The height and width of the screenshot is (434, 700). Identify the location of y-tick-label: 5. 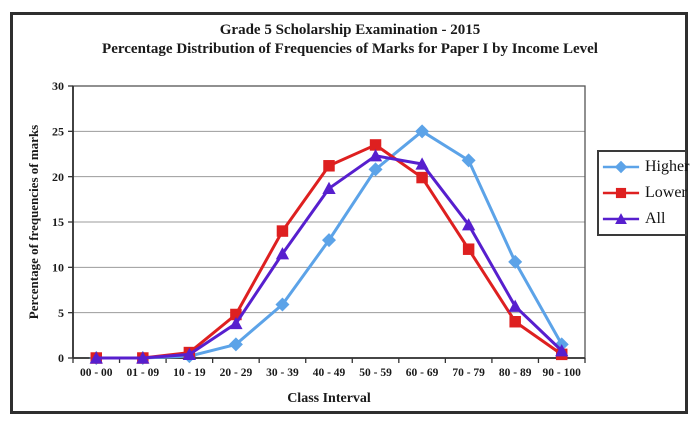
(61, 313).